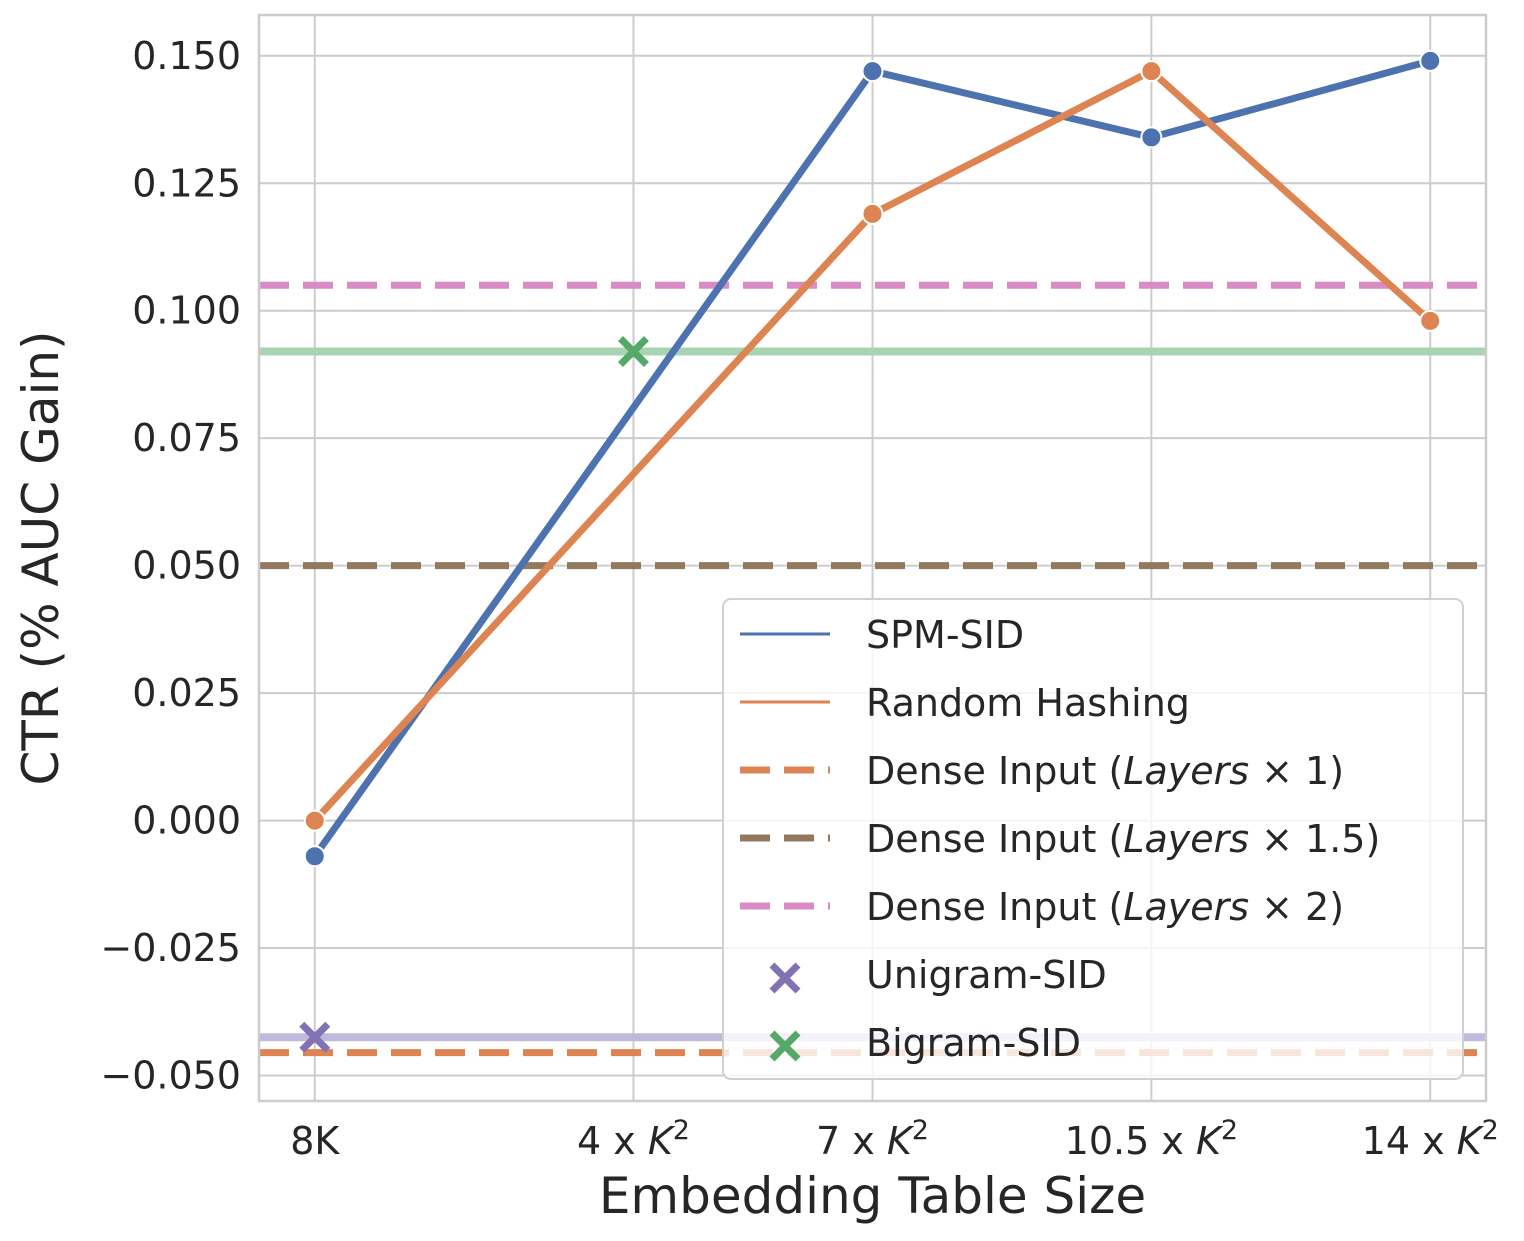 The image size is (1524, 1241). Describe the element at coordinates (1105, 771) in the screenshot. I see `legend-label: Dense Input (Layers × 1)` at that location.